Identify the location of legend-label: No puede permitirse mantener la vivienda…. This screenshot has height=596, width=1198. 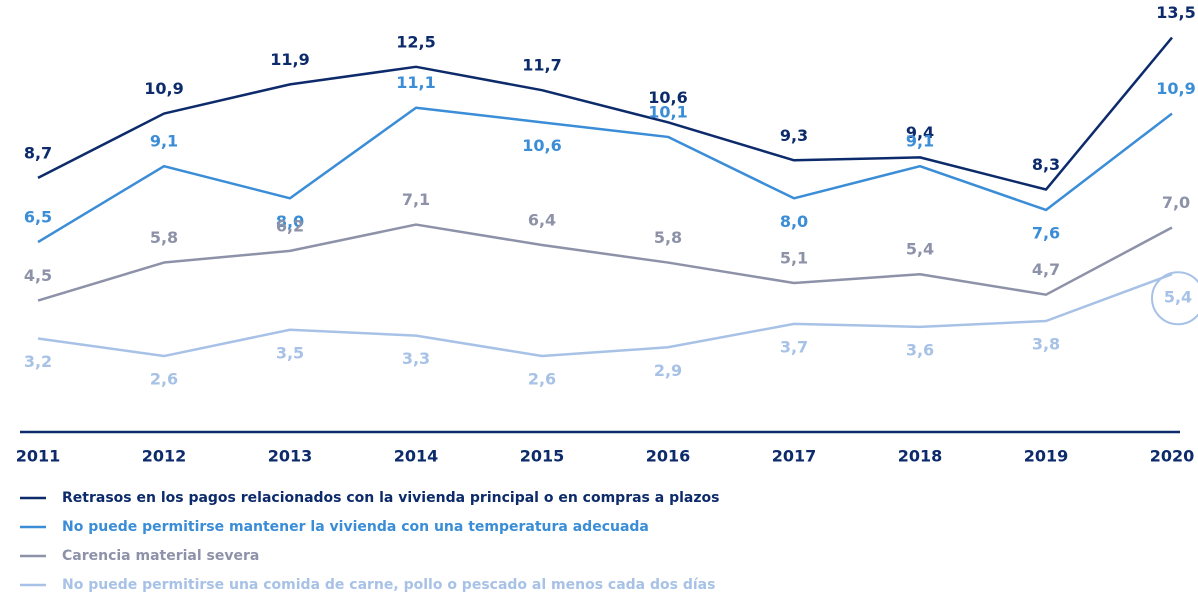
(355, 527).